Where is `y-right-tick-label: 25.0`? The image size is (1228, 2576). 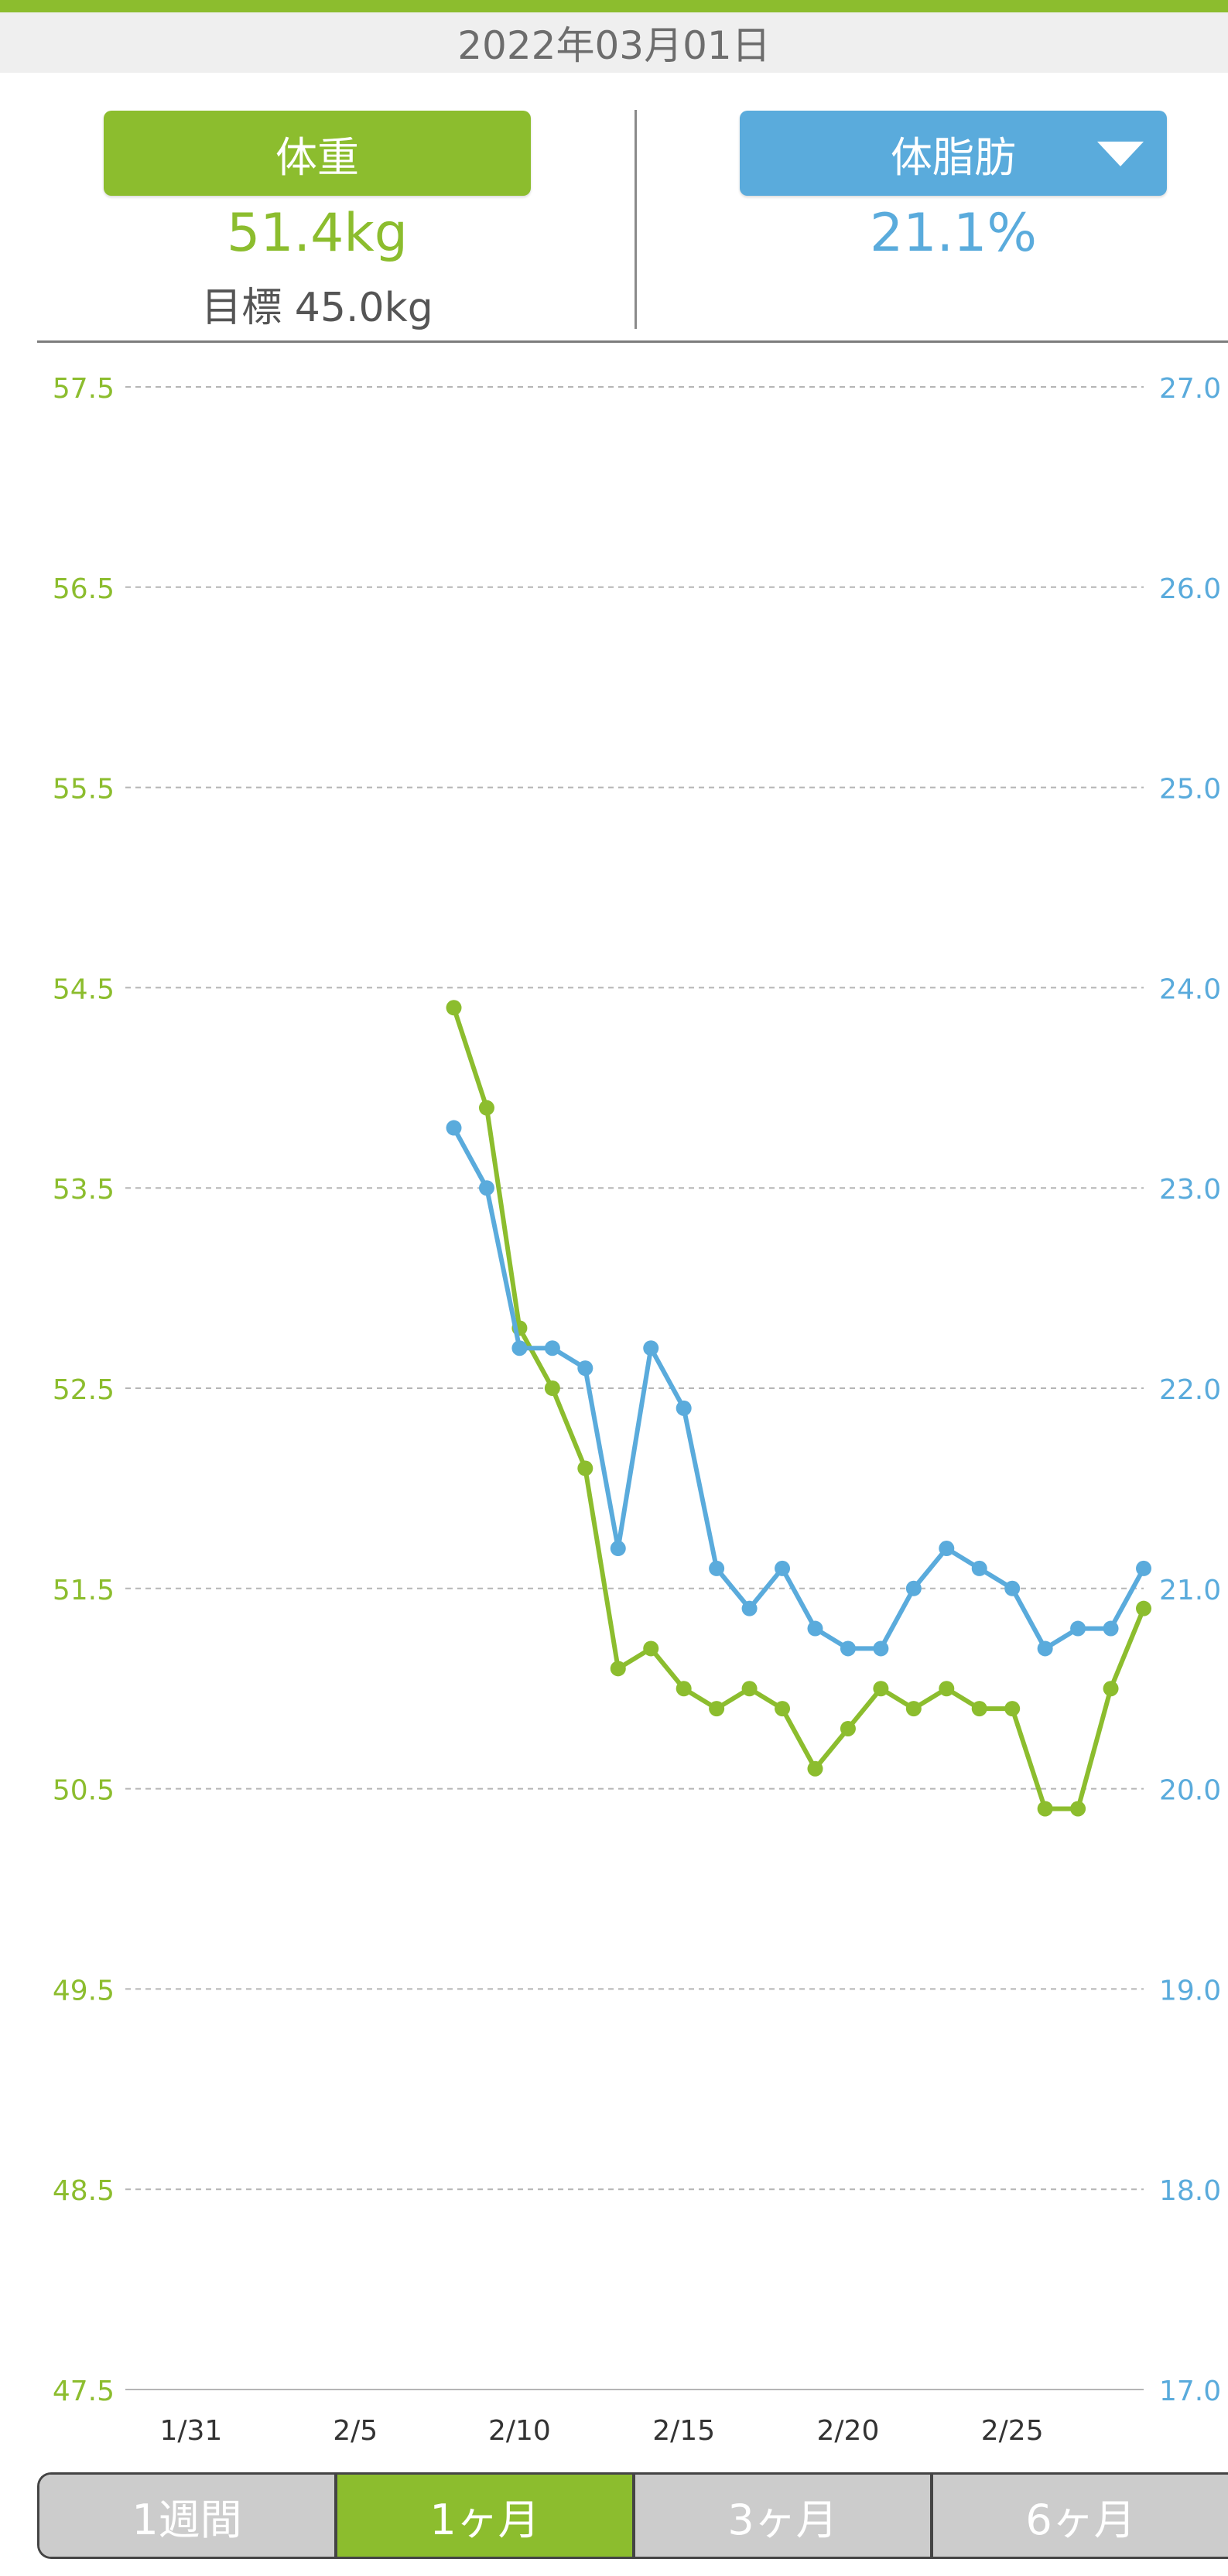
y-right-tick-label: 25.0 is located at coordinates (1190, 790).